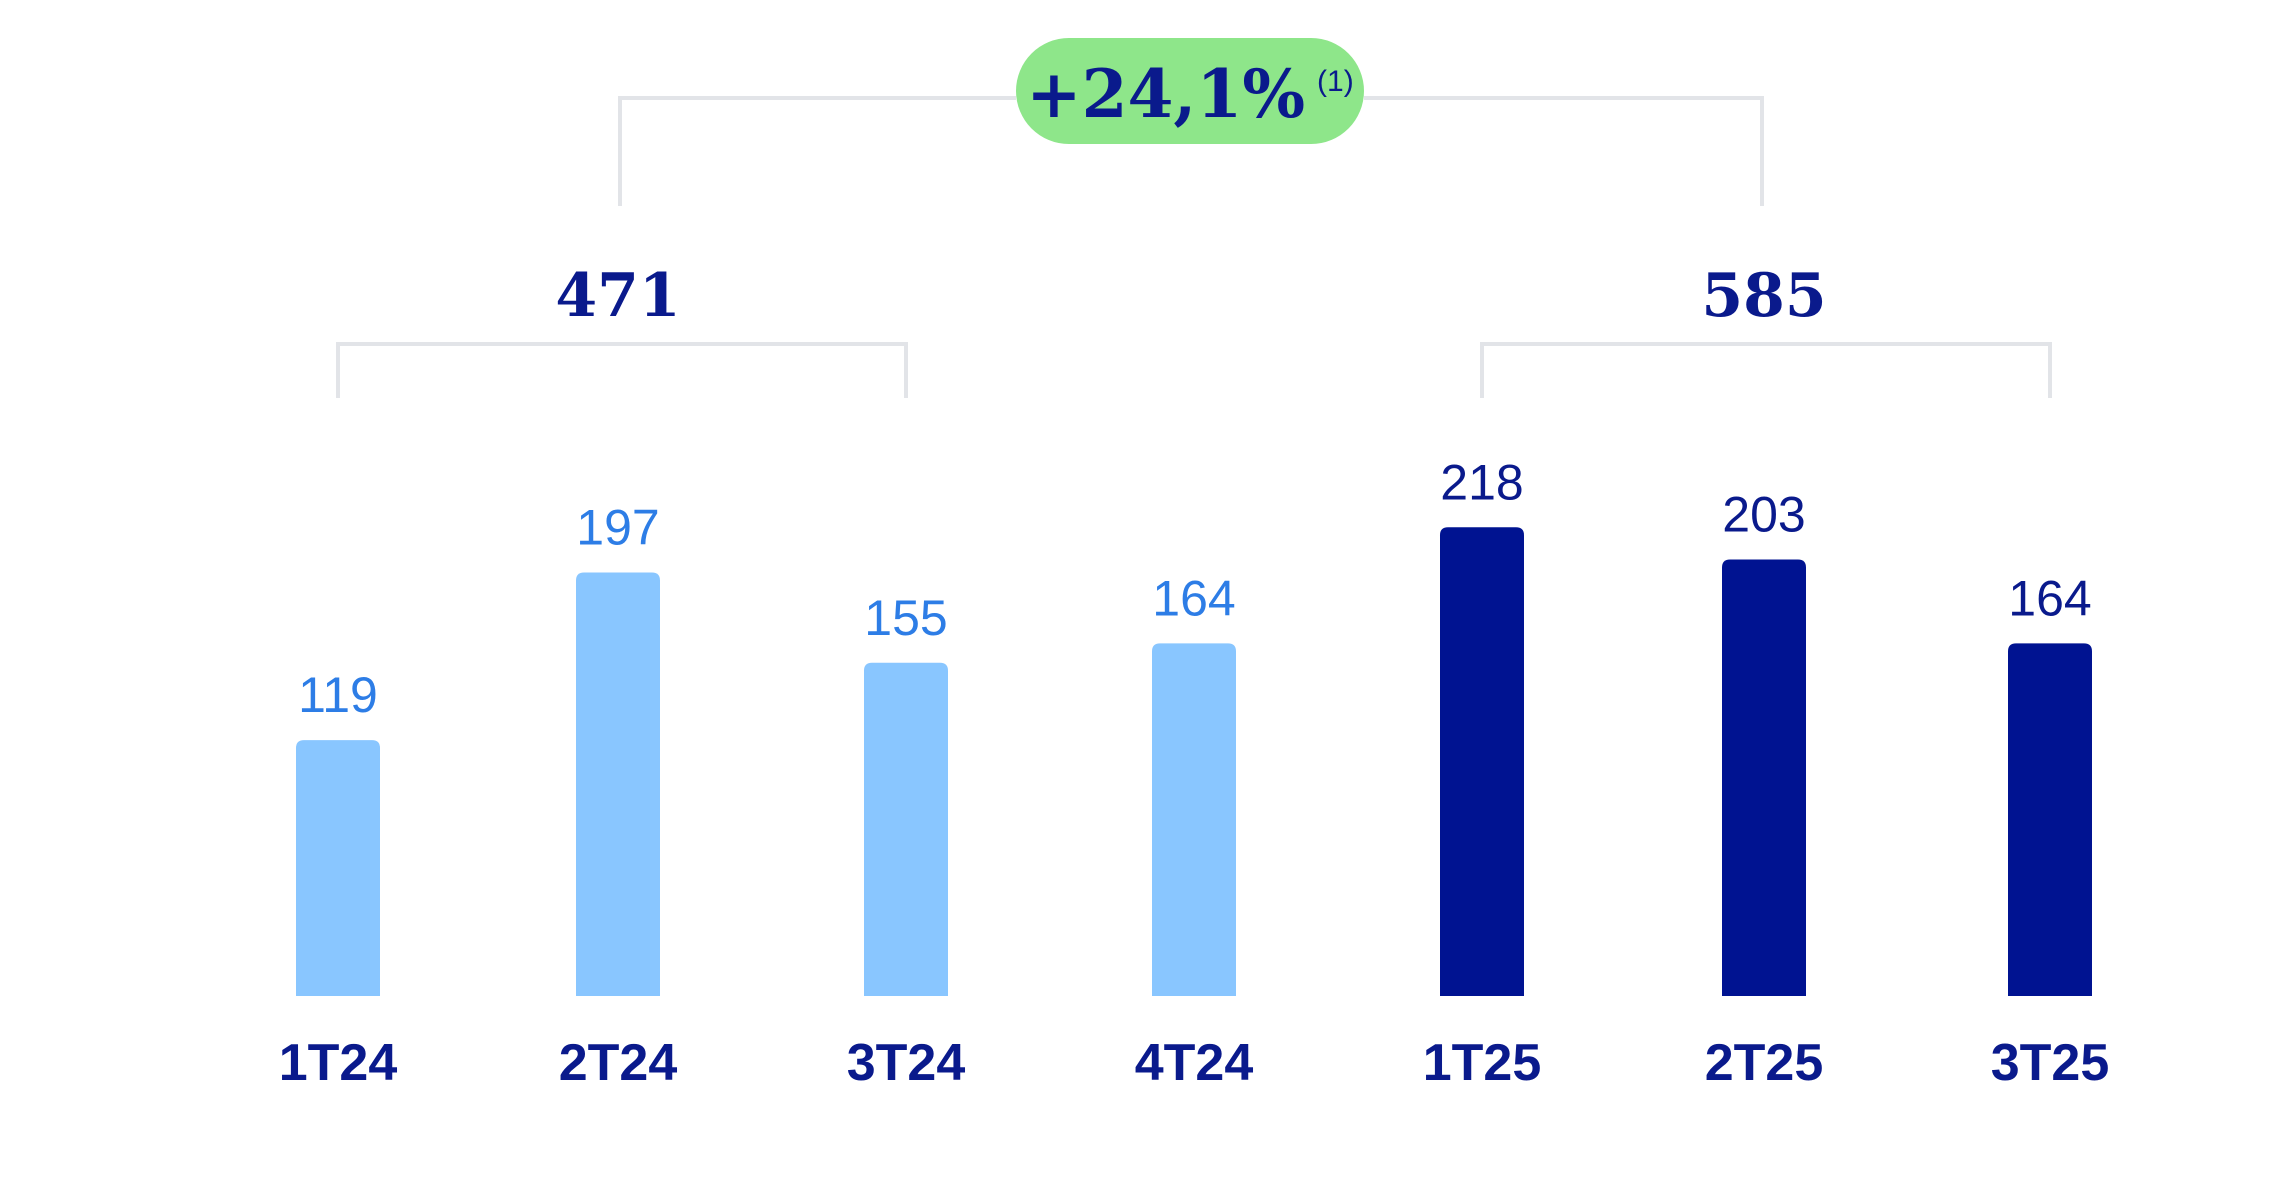 The height and width of the screenshot is (1188, 2293). Describe the element at coordinates (1763, 296) in the screenshot. I see `group-total-2: 585` at that location.